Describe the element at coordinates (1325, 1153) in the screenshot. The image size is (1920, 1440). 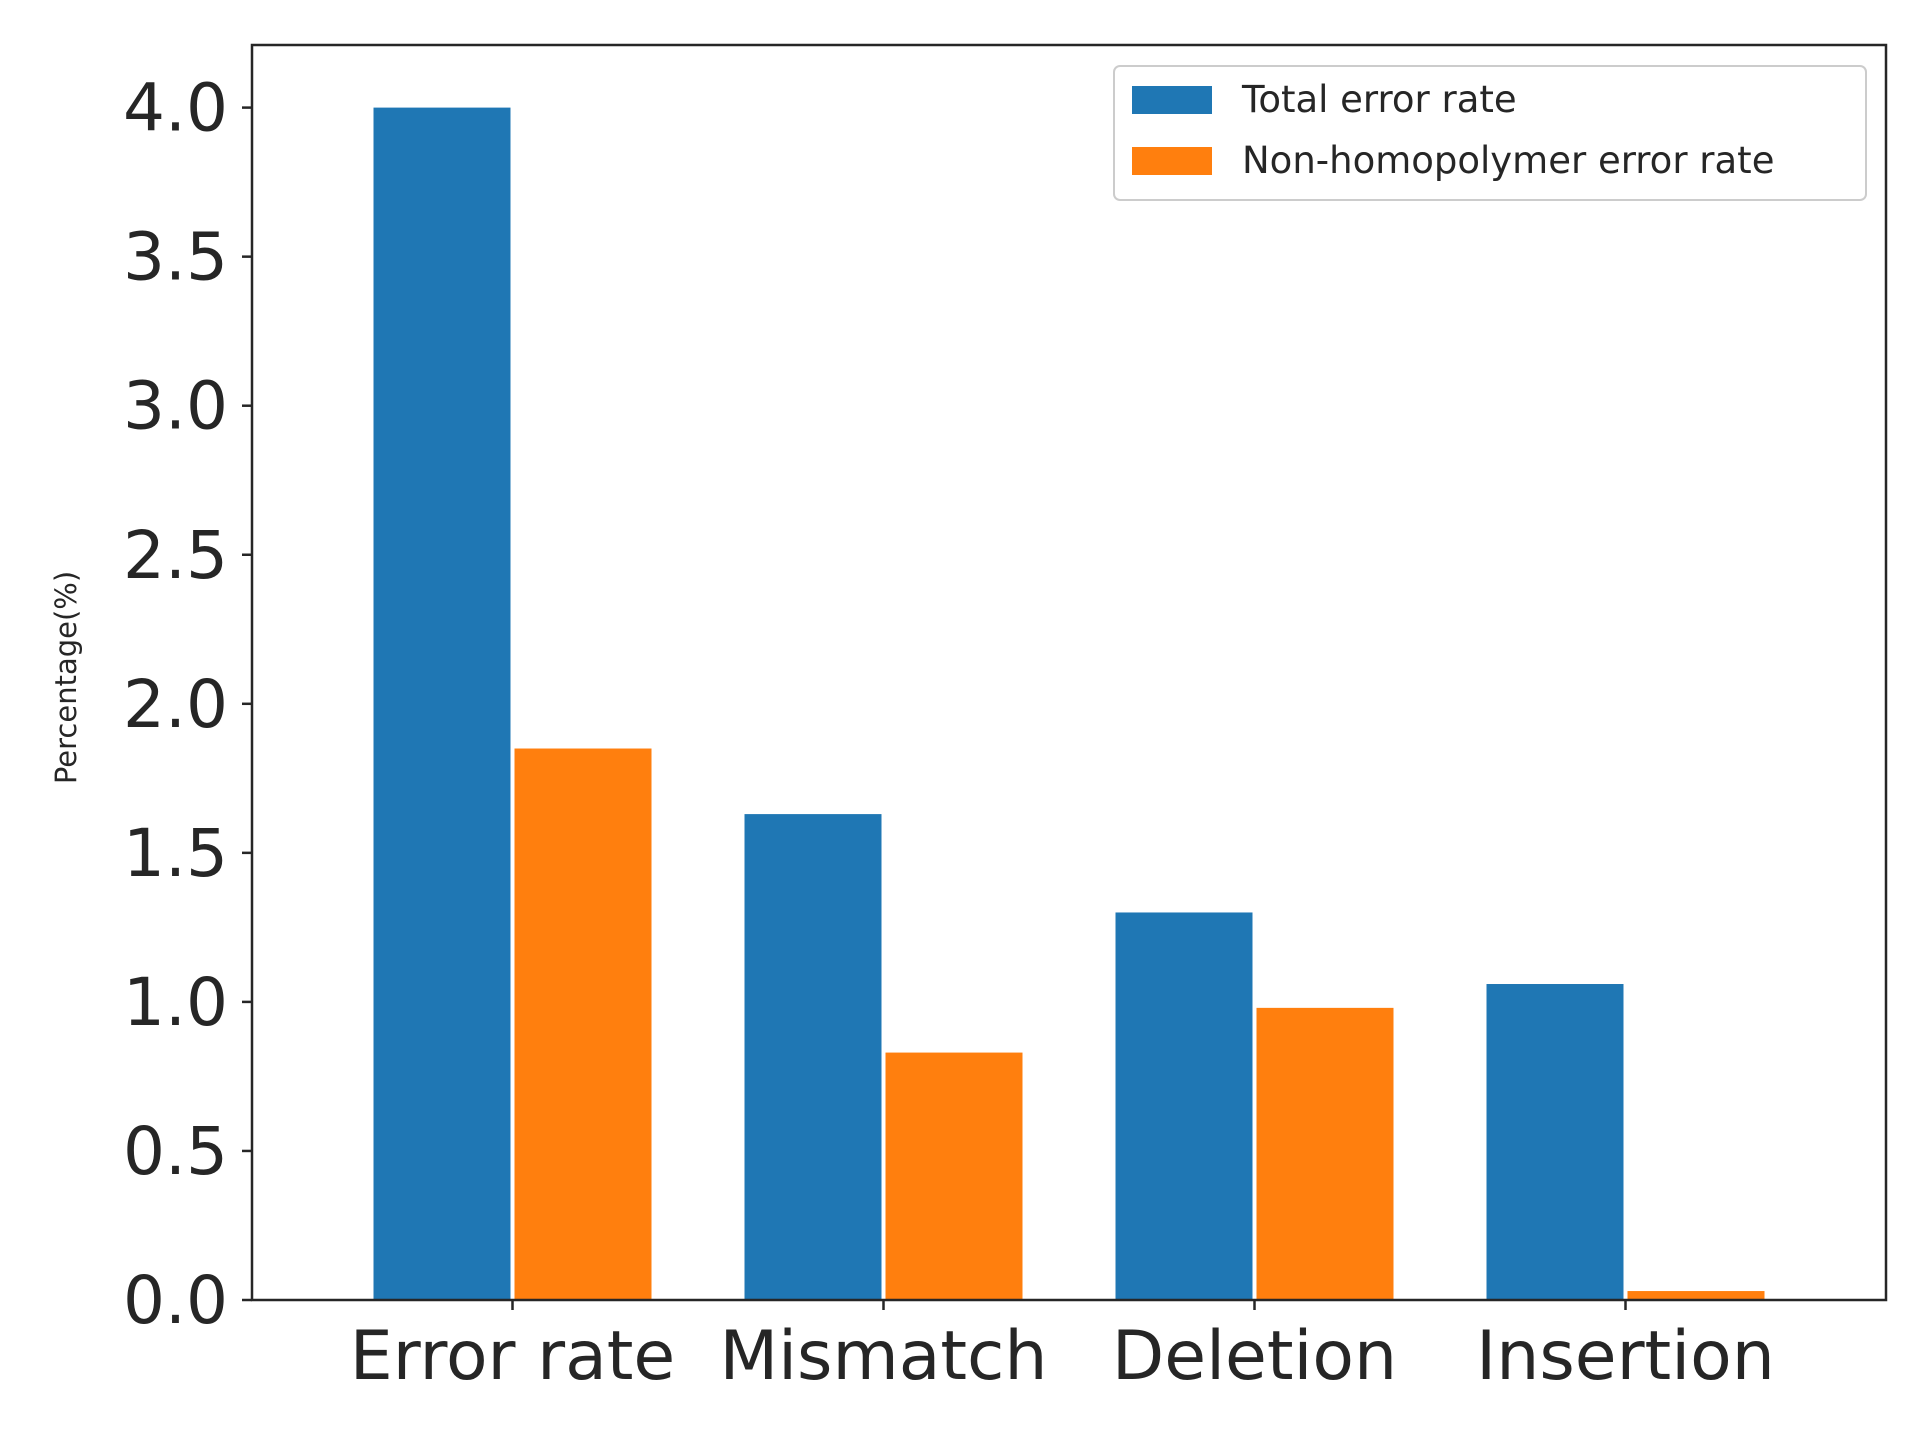
I see `bar-deletion-non-homopolymer` at that location.